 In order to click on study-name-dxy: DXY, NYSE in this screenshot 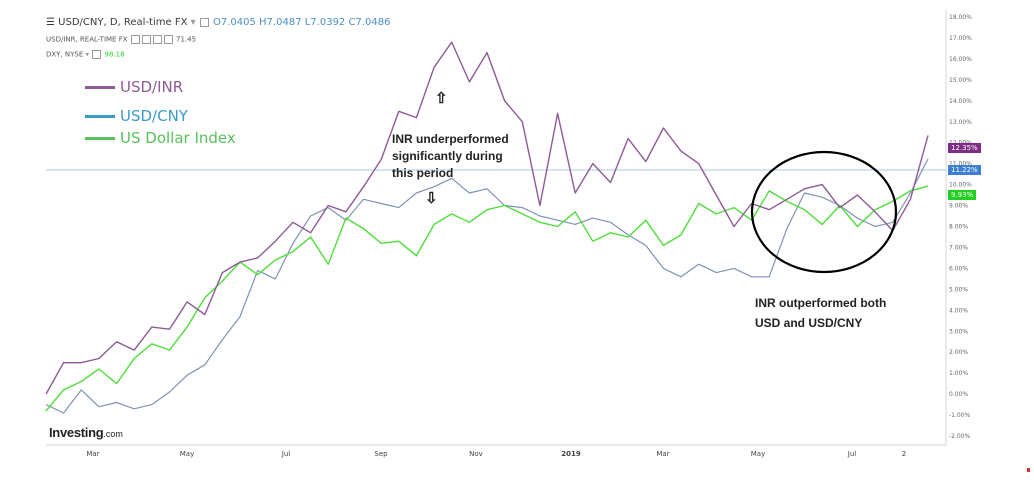, I will do `click(65, 54)`.